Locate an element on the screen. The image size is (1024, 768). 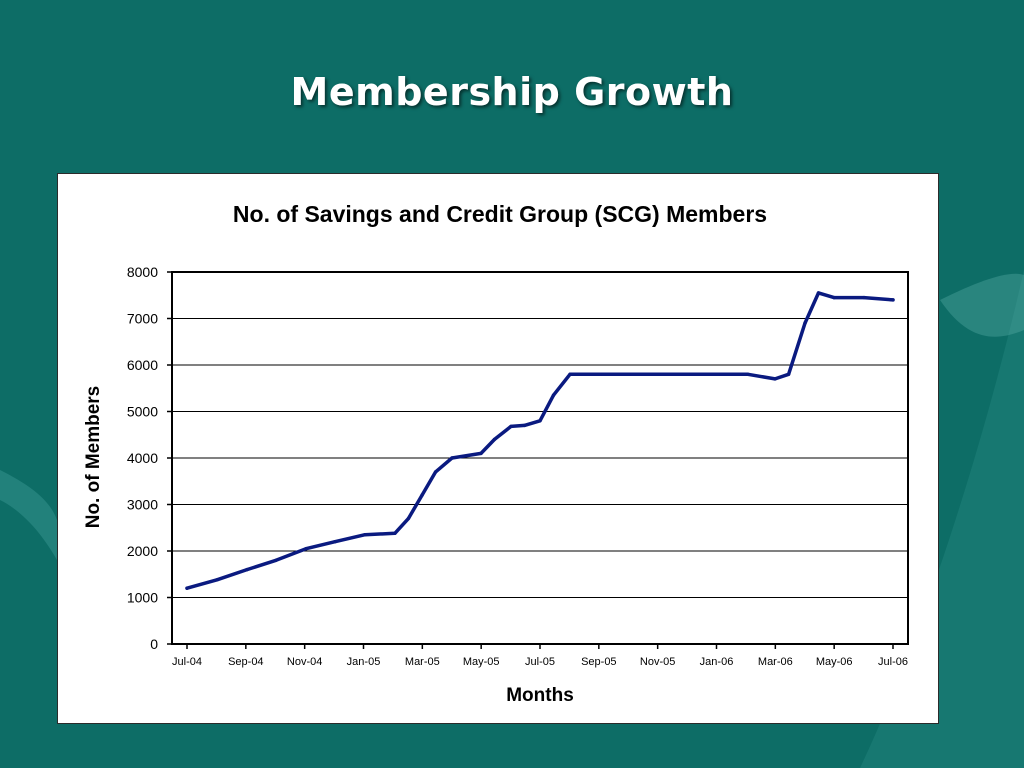
x-tick-label: Jul-06 is located at coordinates (893, 662).